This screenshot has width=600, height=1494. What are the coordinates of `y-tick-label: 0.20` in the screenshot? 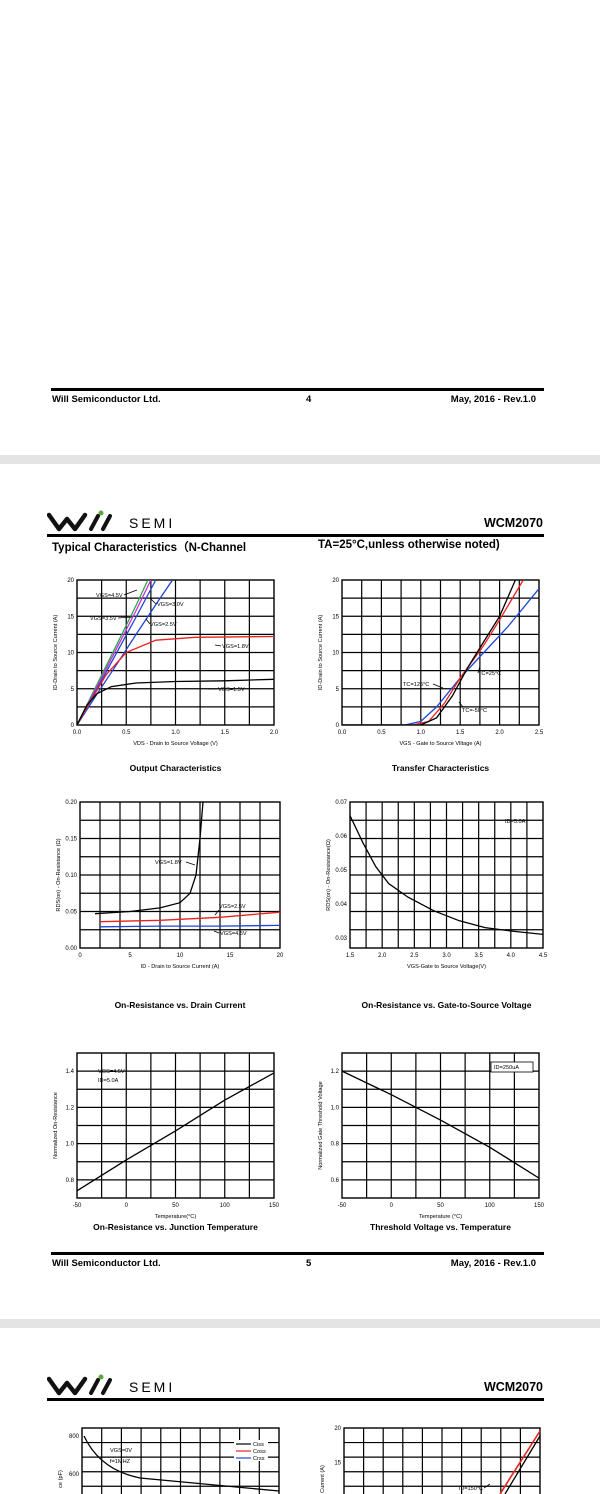 It's located at (71, 803).